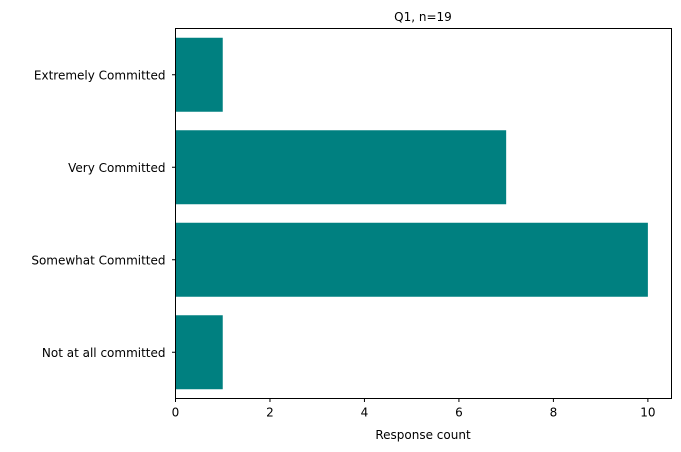  I want to click on x-tick-label: 4, so click(365, 413).